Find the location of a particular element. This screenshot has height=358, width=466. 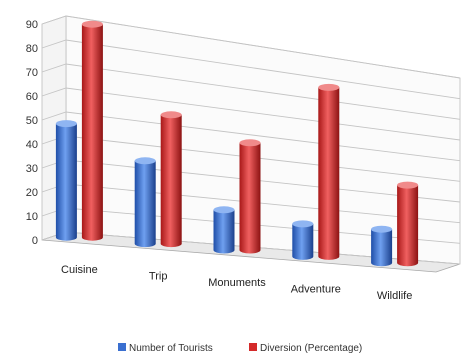

legend-swatch-diversion-percentage is located at coordinates (253, 347).